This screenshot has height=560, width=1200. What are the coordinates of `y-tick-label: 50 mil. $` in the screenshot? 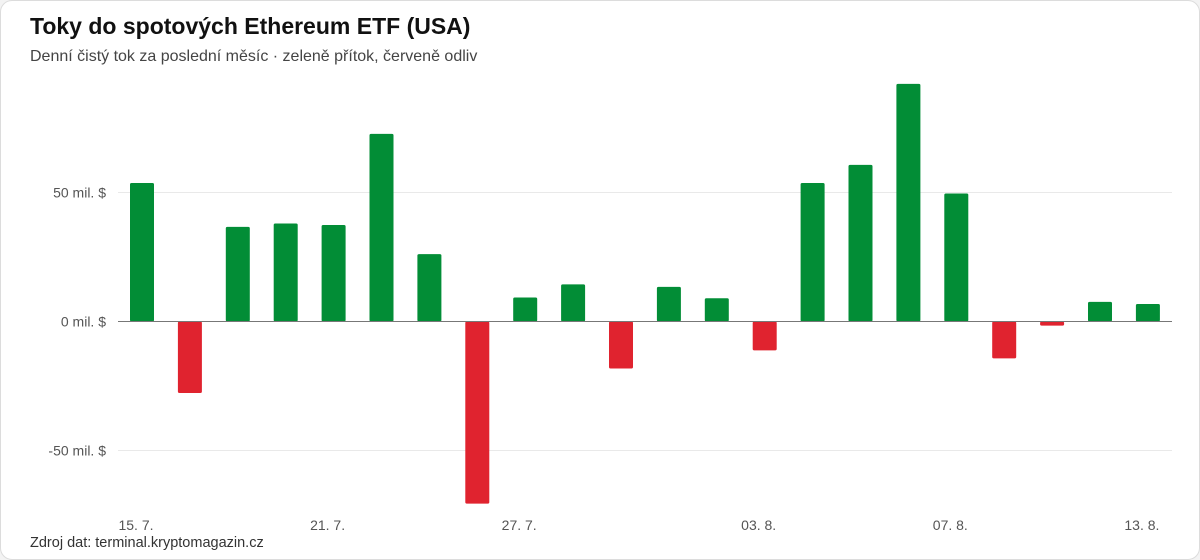 It's located at (79, 193).